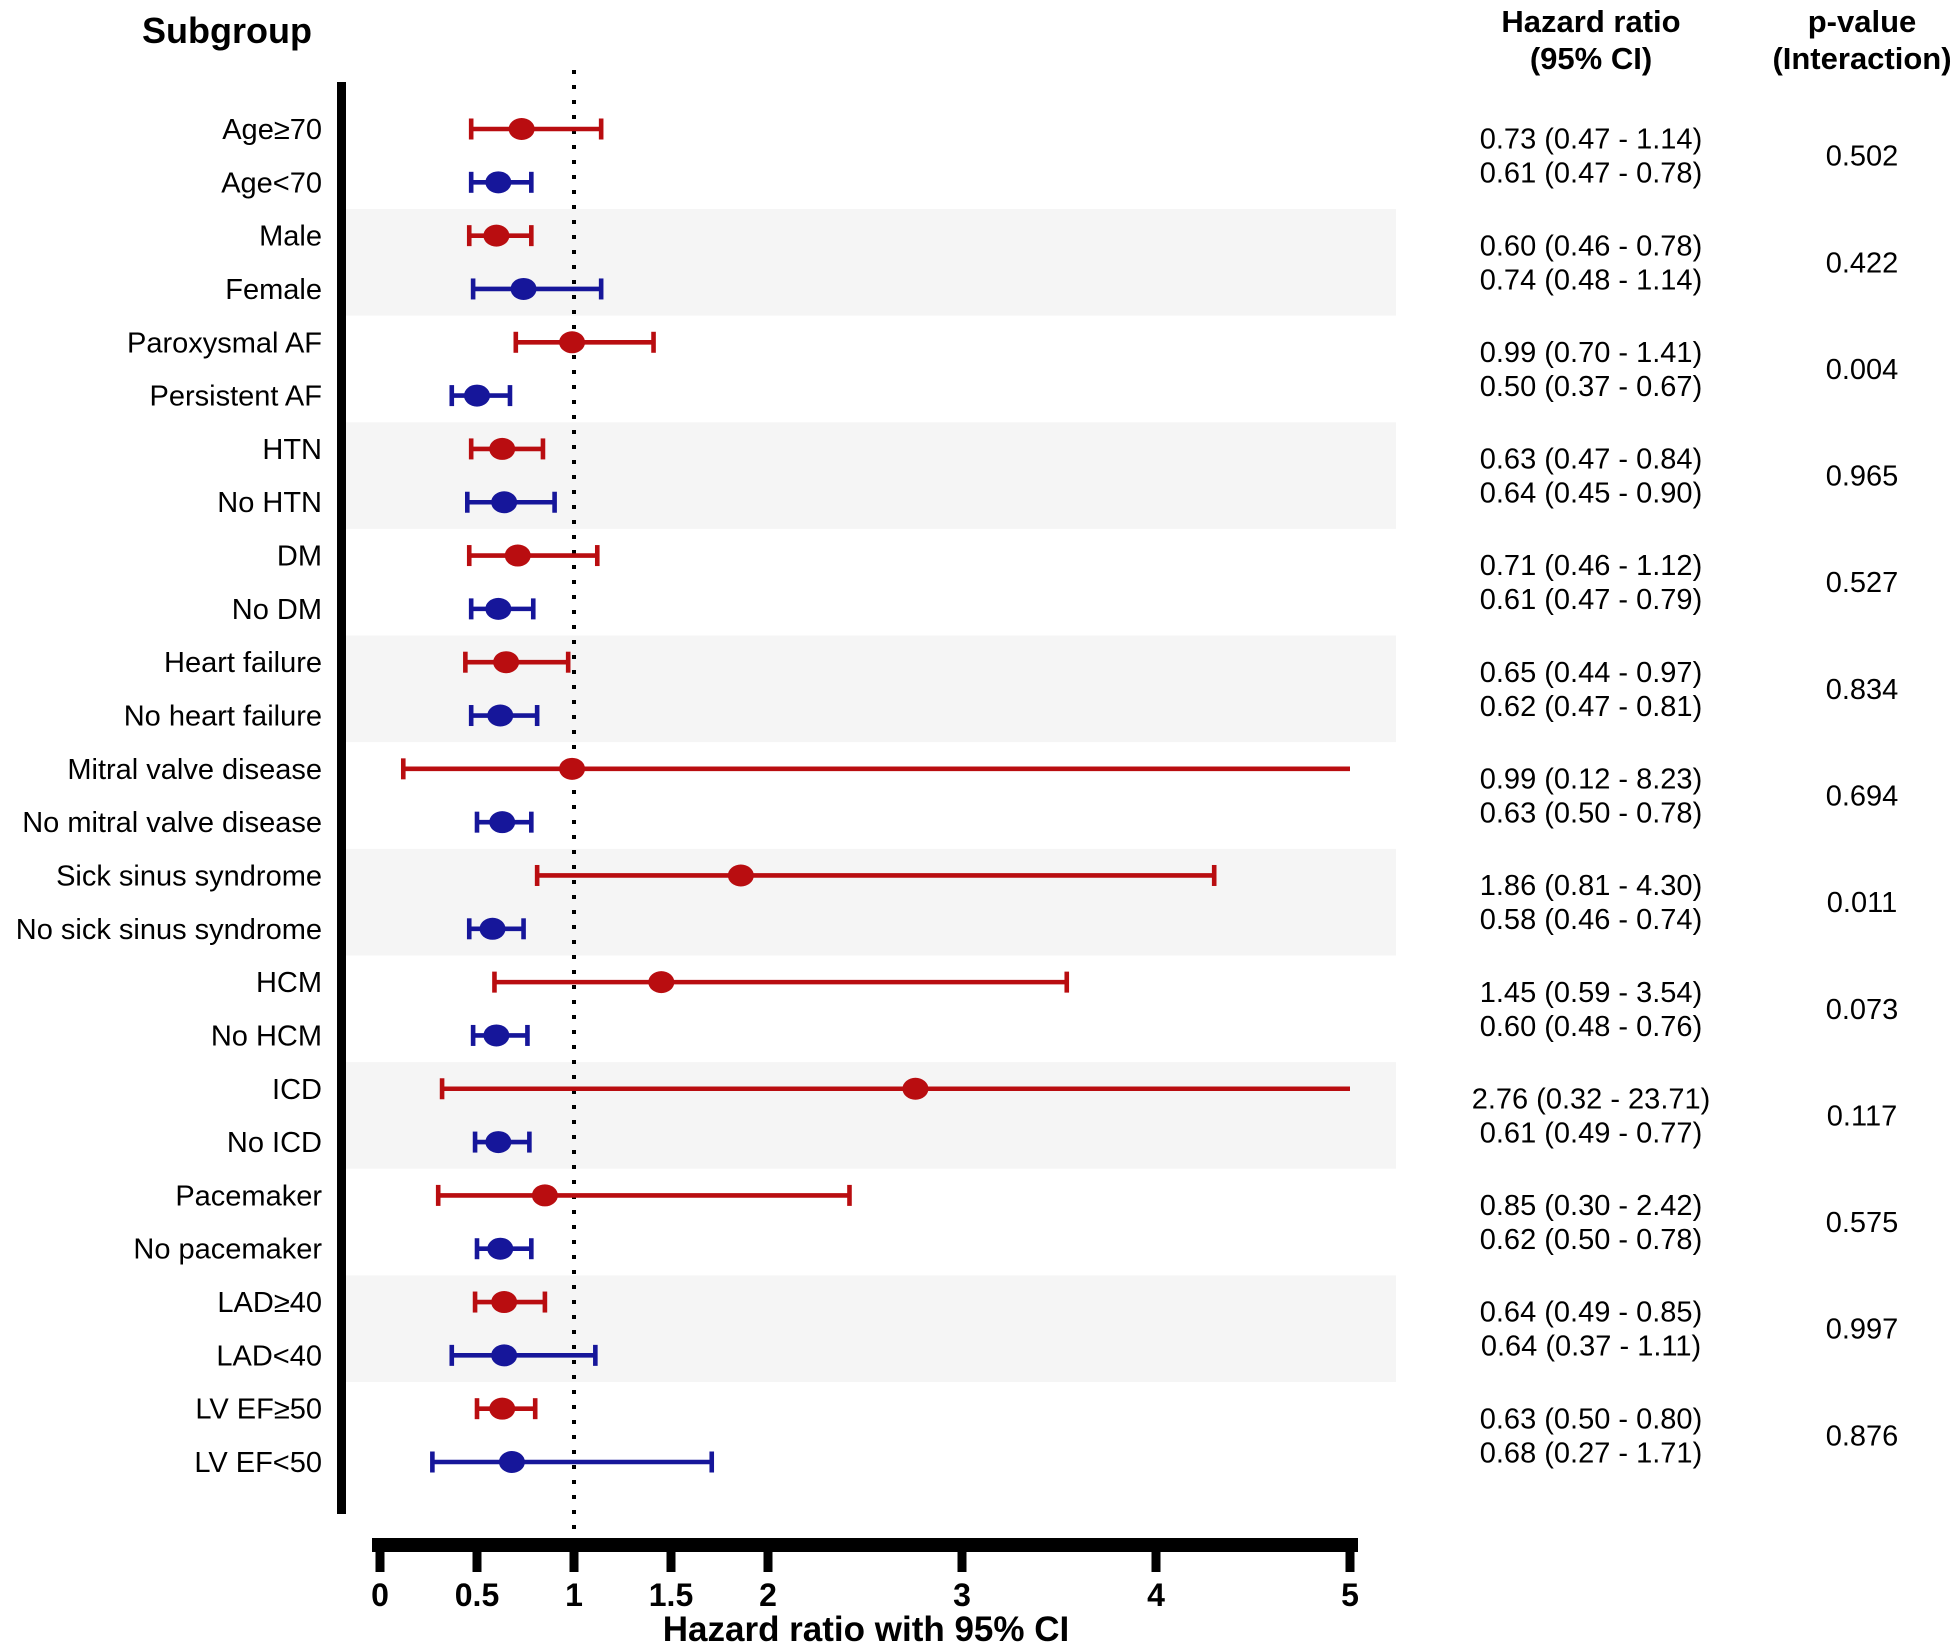 The image size is (1955, 1652). What do you see at coordinates (963, 285) in the screenshot?
I see `forest-row: Female 0.74 (0.48 - 1.14)` at bounding box center [963, 285].